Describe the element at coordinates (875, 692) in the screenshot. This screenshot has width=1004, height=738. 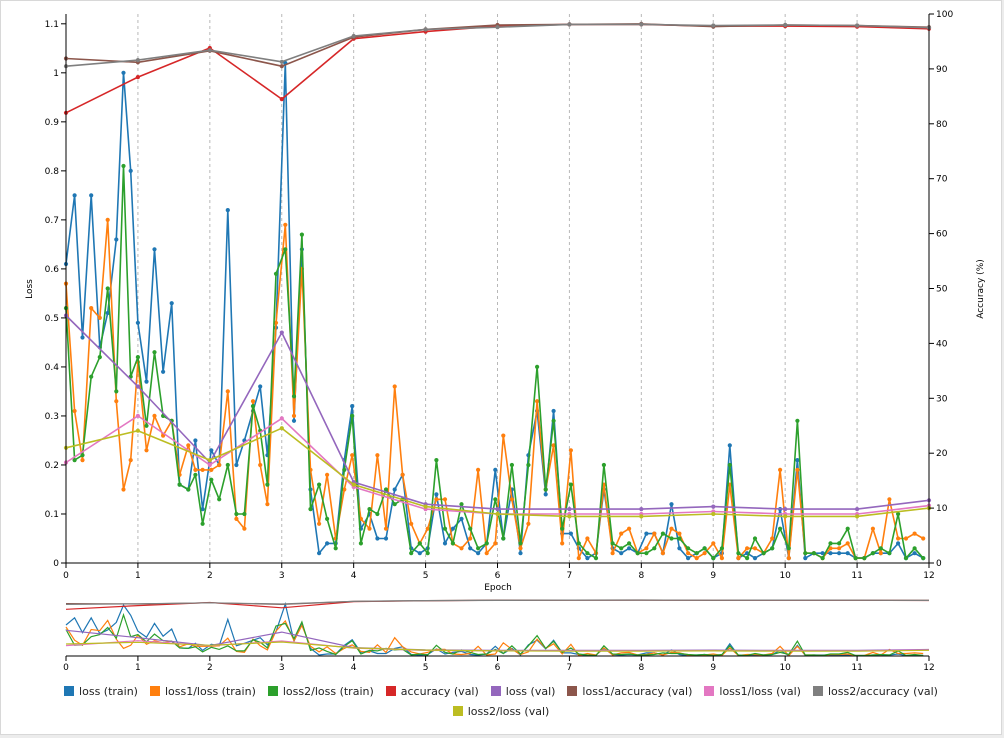
I see `legend-item: loss2/accuracy (val)` at that location.